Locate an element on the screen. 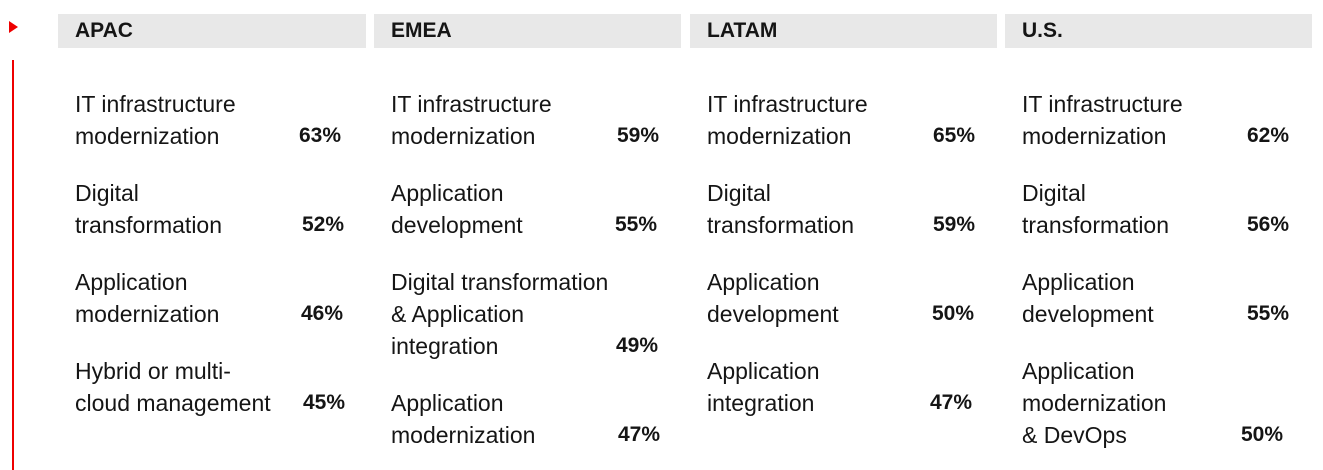 This screenshot has height=470, width=1323. red-vertical-rule is located at coordinates (13, 265).